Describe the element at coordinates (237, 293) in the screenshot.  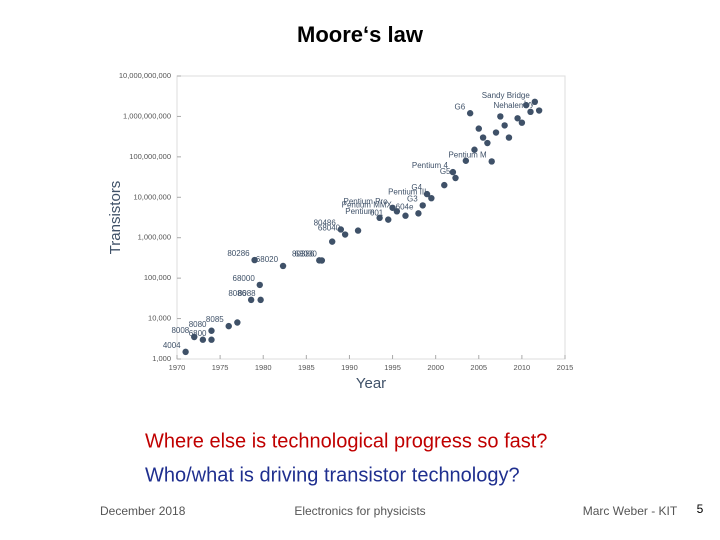
I see `point-label: 8086` at that location.